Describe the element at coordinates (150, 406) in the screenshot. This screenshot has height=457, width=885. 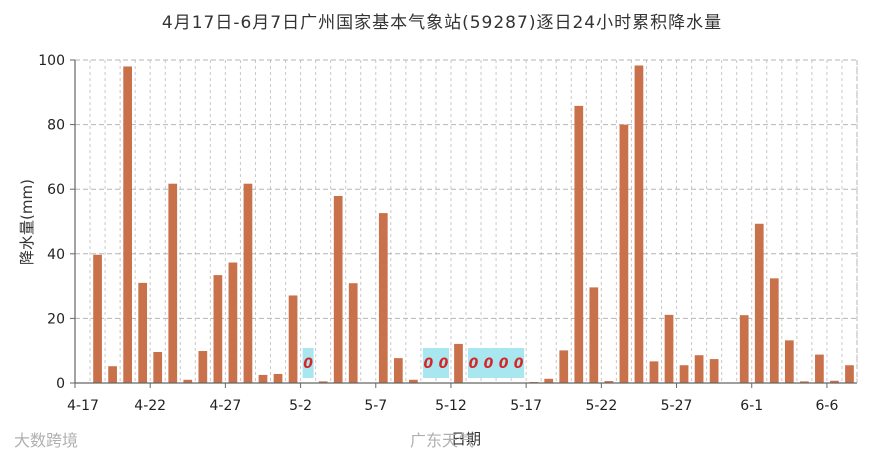
I see `x-tick-label: 4-22` at that location.